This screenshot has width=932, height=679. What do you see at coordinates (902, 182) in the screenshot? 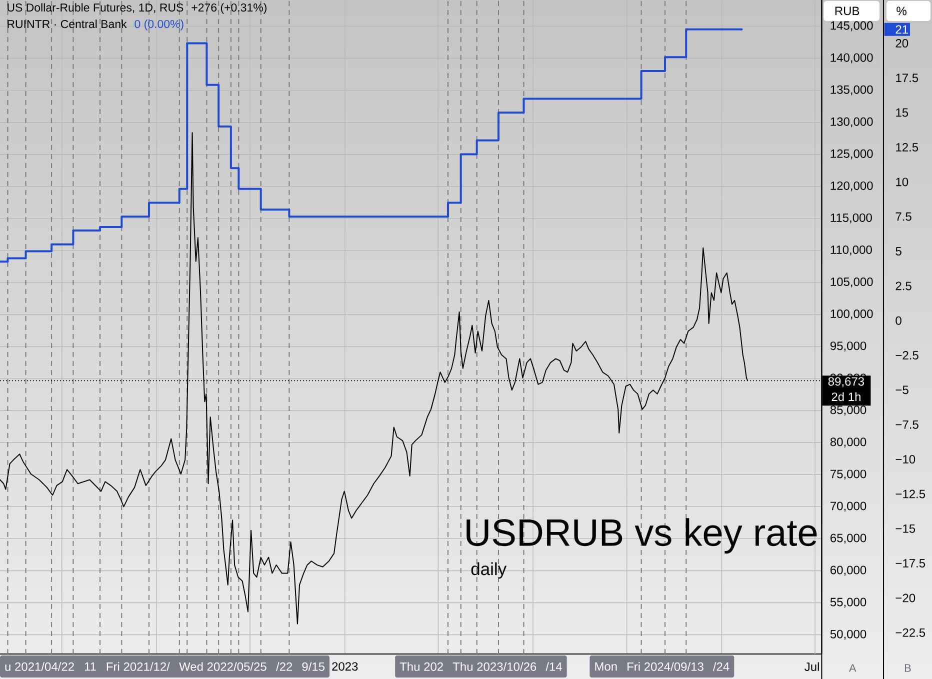
I see `y2-tick-label: 10` at bounding box center [902, 182].